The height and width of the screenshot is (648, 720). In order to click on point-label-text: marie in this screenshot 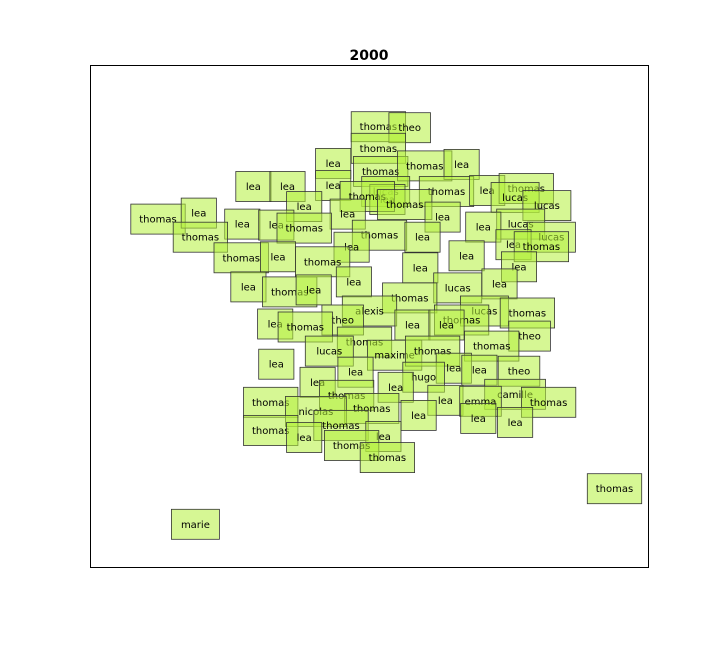, I will do `click(195, 525)`.